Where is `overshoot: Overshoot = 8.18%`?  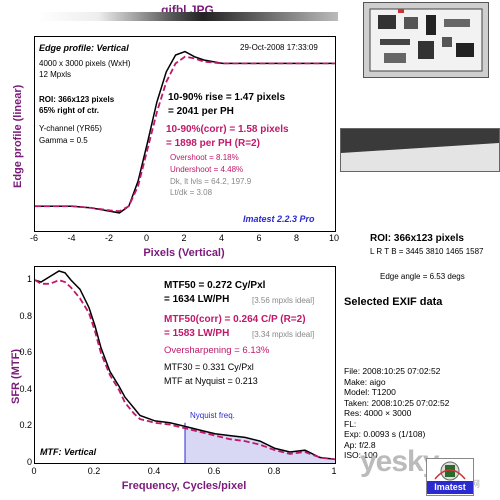
overshoot: Overshoot = 8.18% is located at coordinates (204, 157).